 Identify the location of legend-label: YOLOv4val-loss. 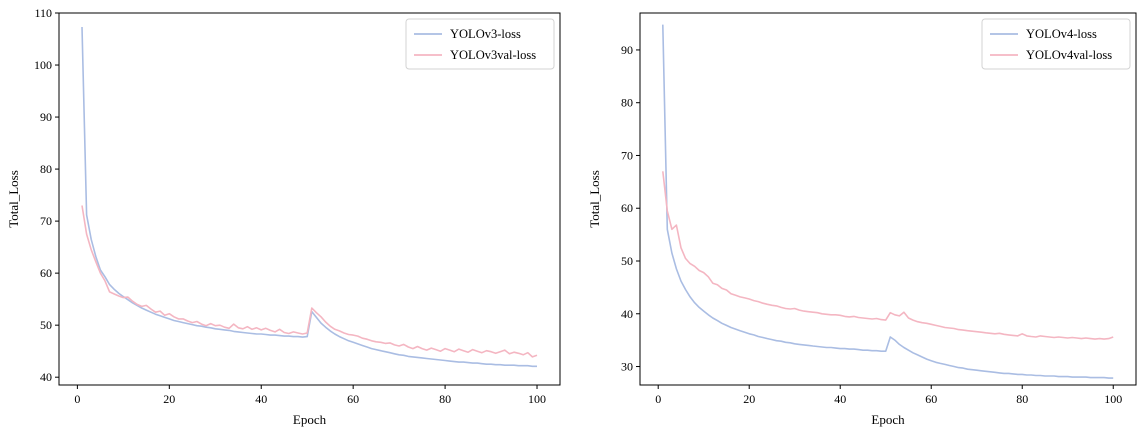
(1069, 55).